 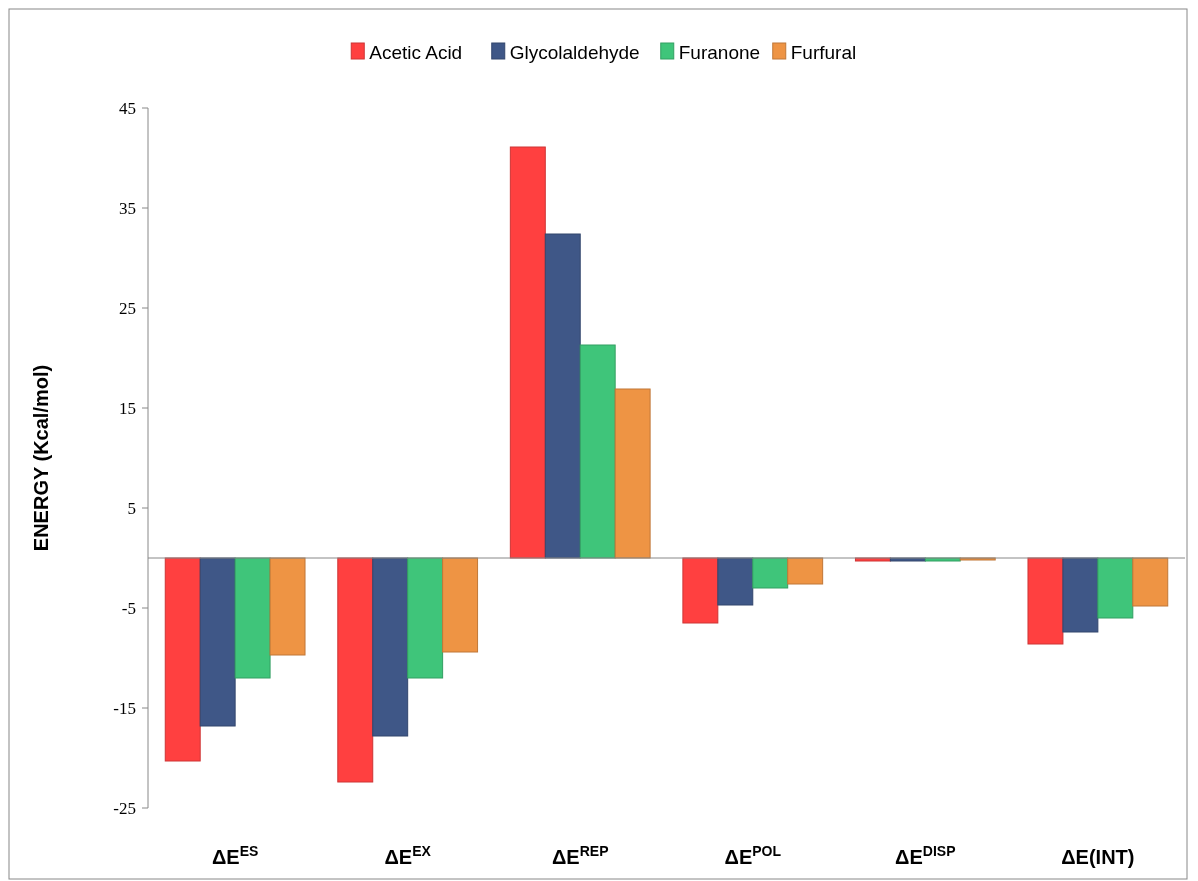 I want to click on legend-label: Furfural, so click(x=823, y=52).